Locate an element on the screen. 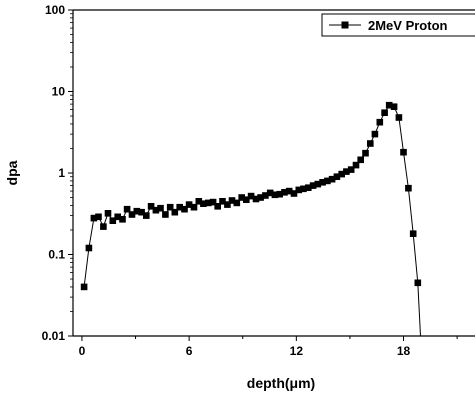 The height and width of the screenshot is (394, 475). x-tick-label: 0 is located at coordinates (82, 351).